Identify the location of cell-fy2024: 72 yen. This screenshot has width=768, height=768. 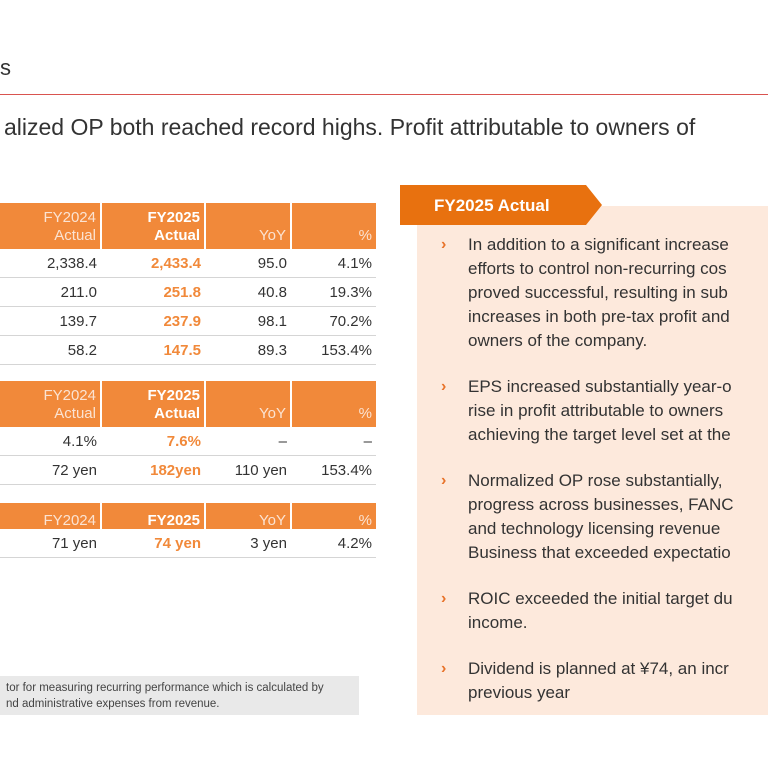
(50, 470).